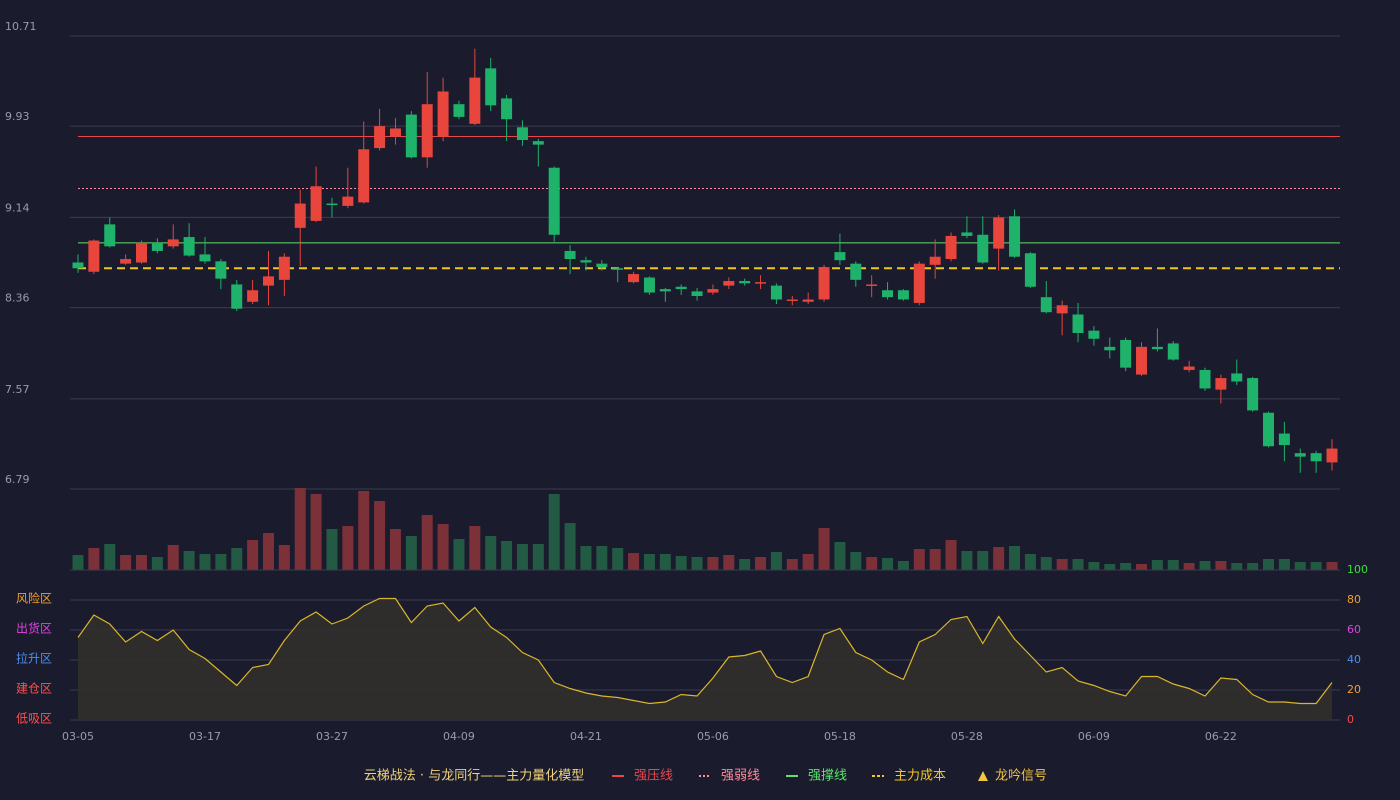 The image size is (1400, 800). I want to click on x-tick-label: 04-09, so click(459, 736).